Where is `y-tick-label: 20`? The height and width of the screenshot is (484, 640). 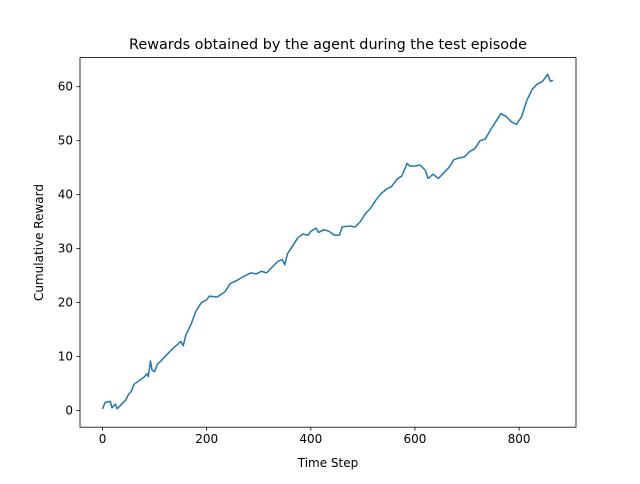 y-tick-label: 20 is located at coordinates (65, 303).